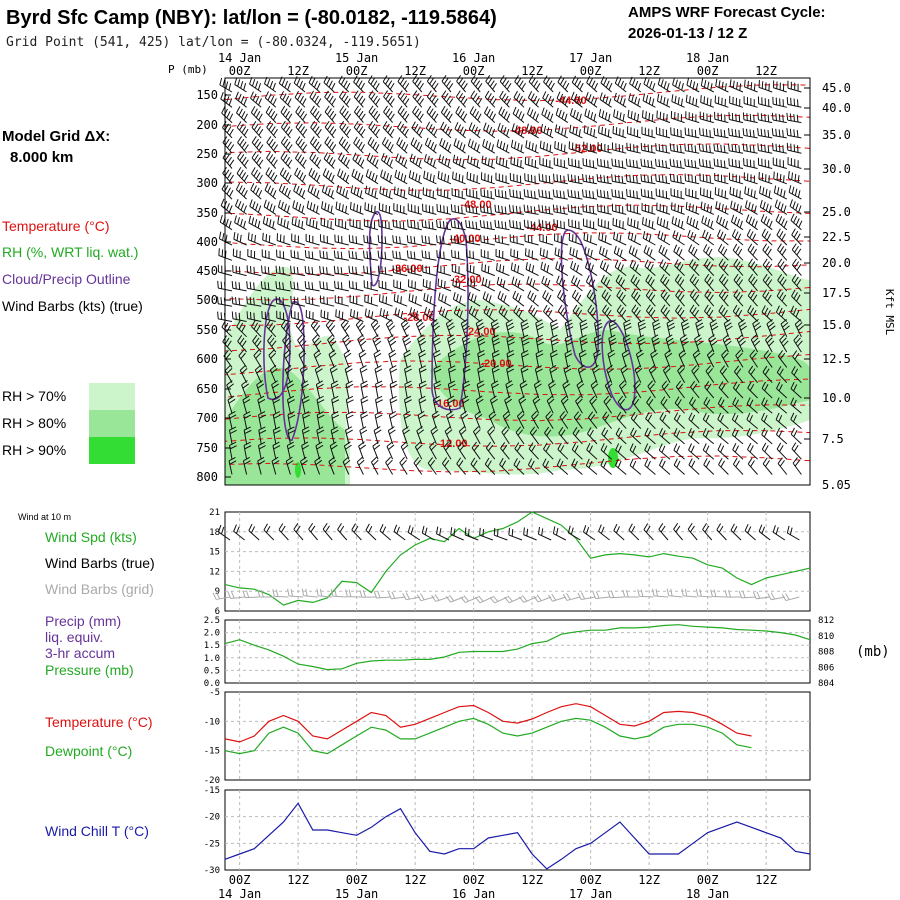  What do you see at coordinates (517, 736) in the screenshot?
I see `temperature-frame` at bounding box center [517, 736].